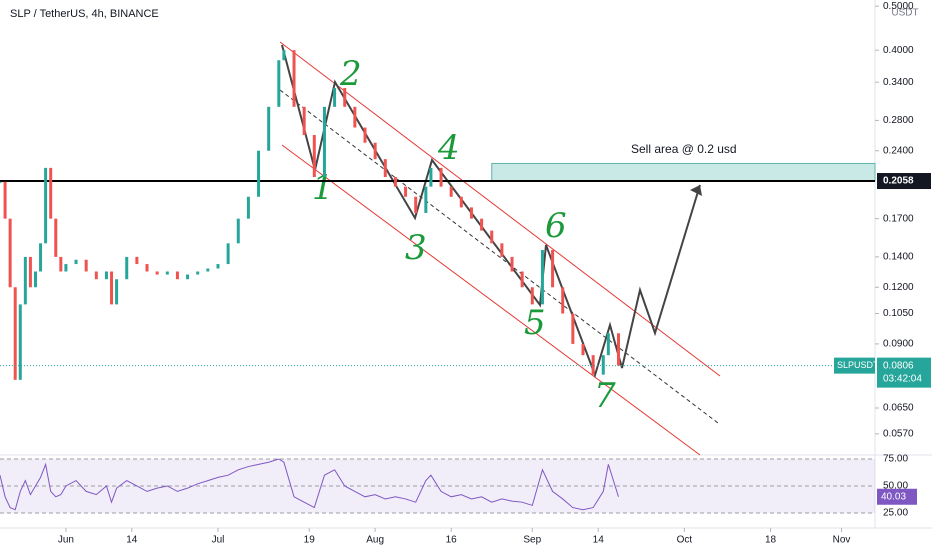 The height and width of the screenshot is (550, 932). What do you see at coordinates (898, 313) in the screenshot?
I see `y-tick-label: 0.1050` at bounding box center [898, 313].